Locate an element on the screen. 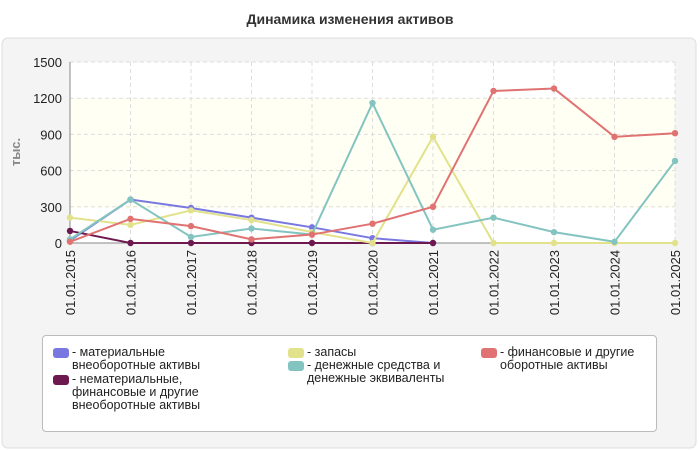 This screenshot has width=700, height=450. y-tick-label: 600 is located at coordinates (51, 171).